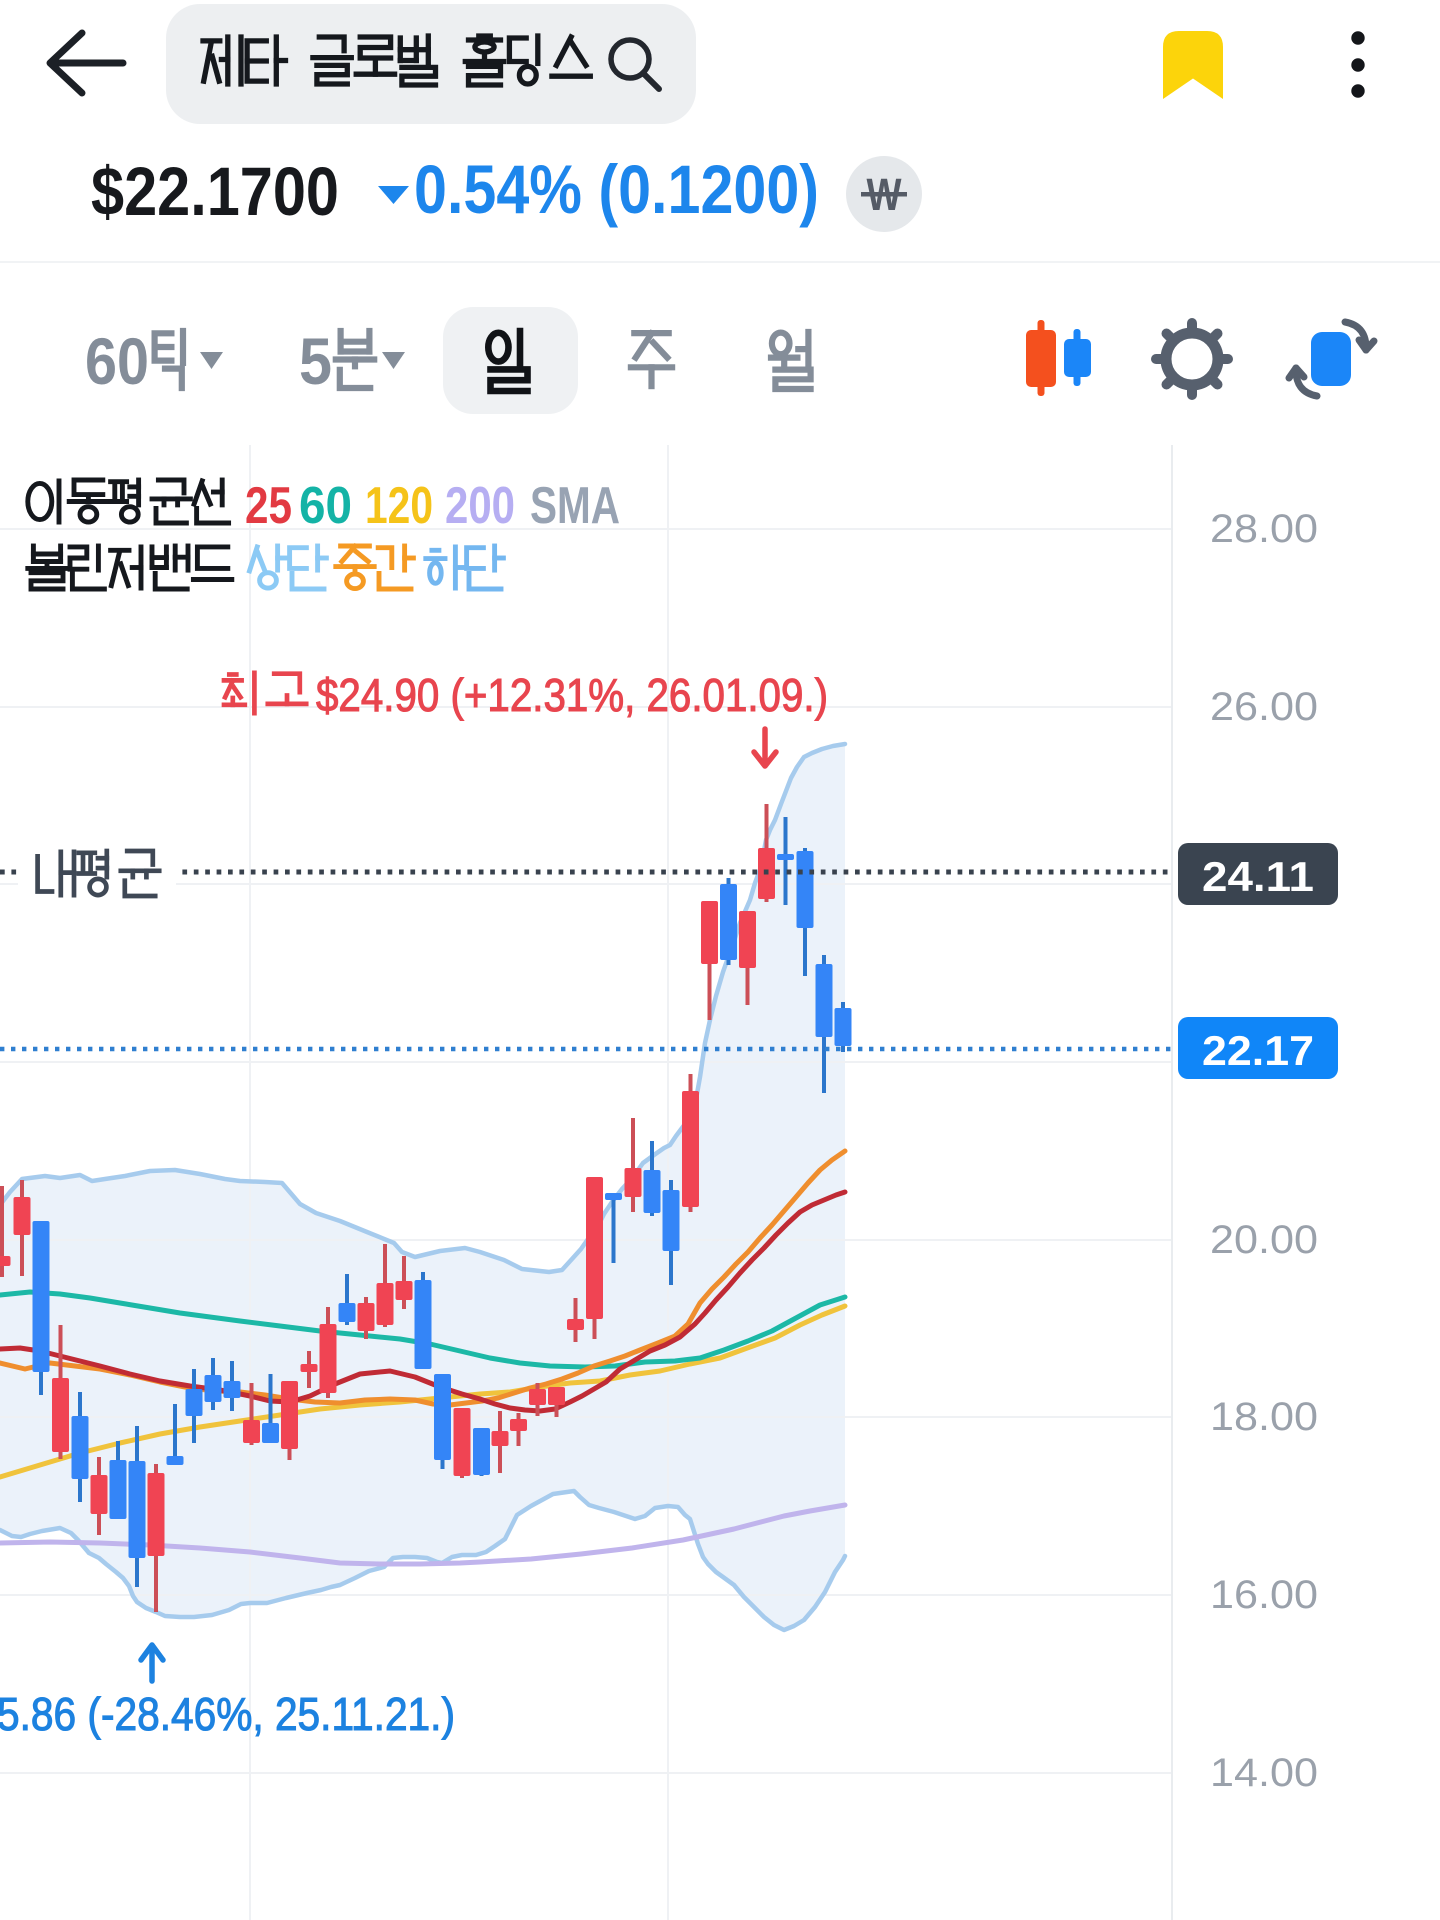 This screenshot has height=1920, width=1440. I want to click on svg-text: 0.54% (0.1200), so click(616, 189).